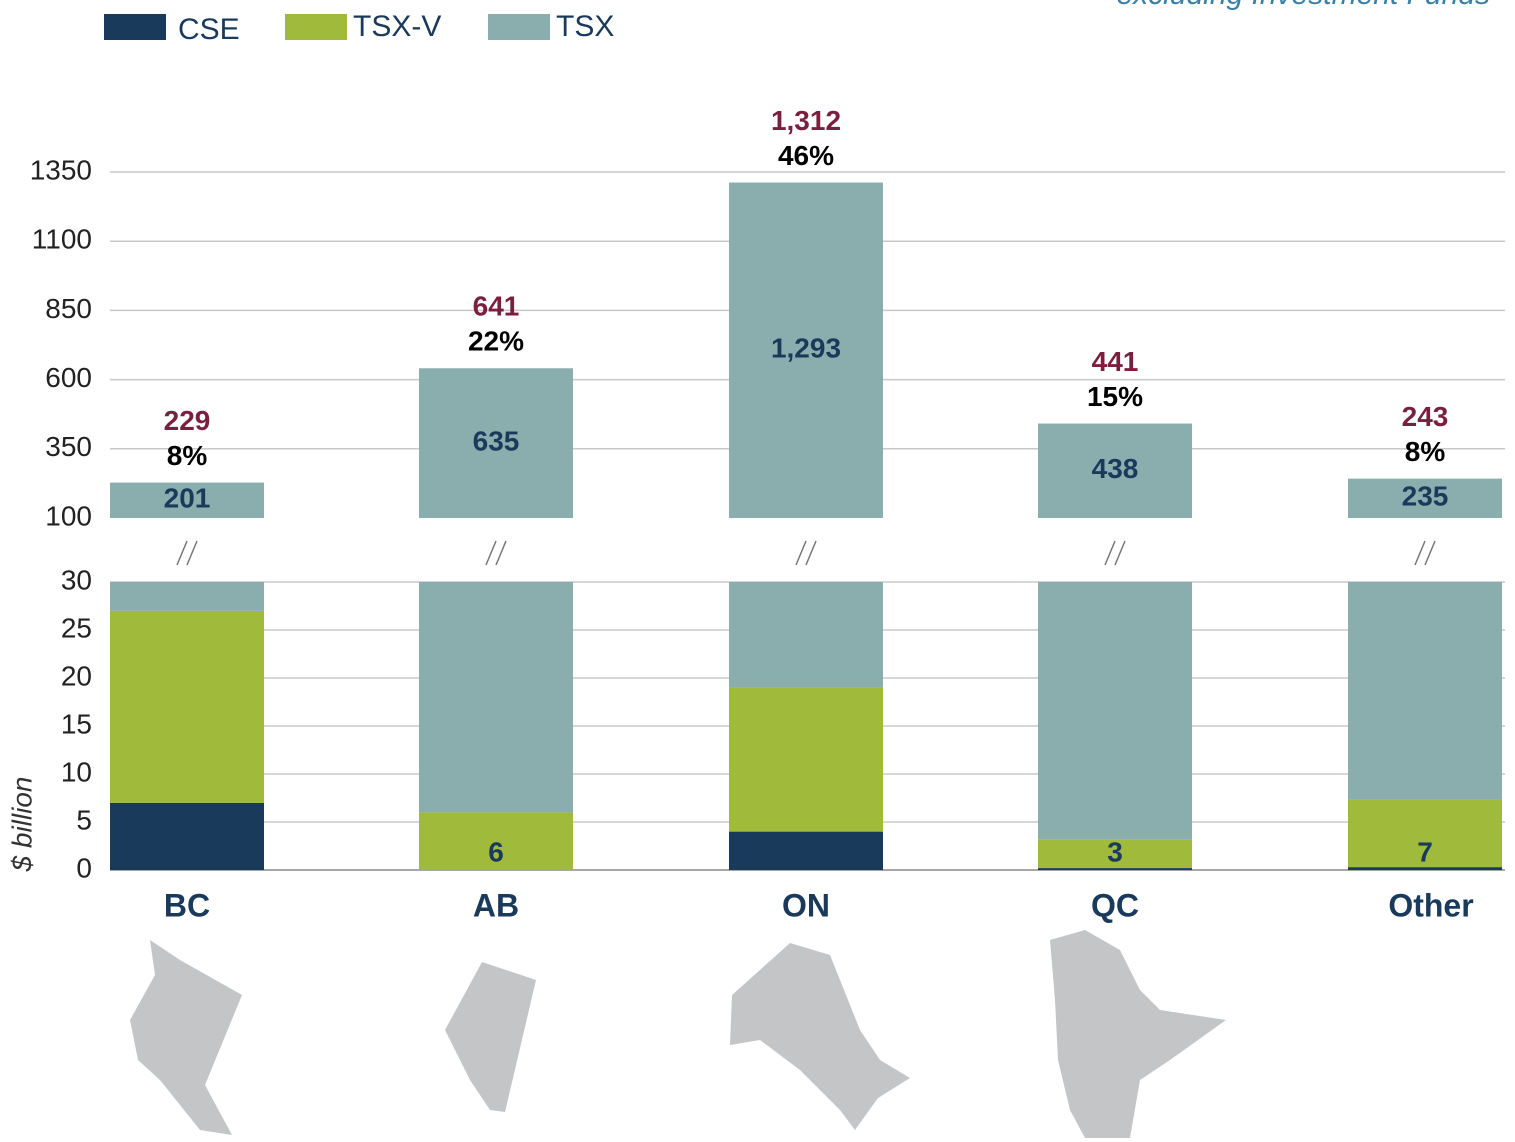 This screenshot has height=1142, width=1515. What do you see at coordinates (496, 905) in the screenshot?
I see `x-tick-label: AB` at bounding box center [496, 905].